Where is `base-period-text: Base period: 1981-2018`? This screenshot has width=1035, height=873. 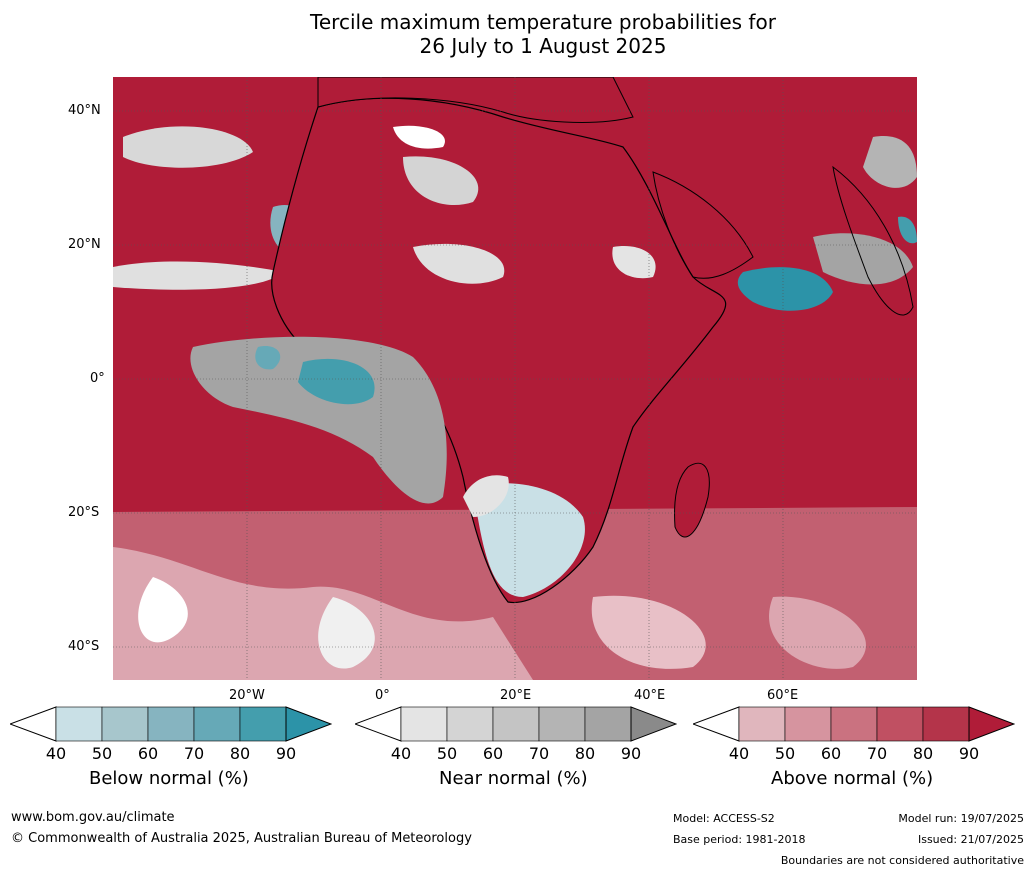
base-period-text: Base period: 1981-2018 is located at coordinates (739, 839).